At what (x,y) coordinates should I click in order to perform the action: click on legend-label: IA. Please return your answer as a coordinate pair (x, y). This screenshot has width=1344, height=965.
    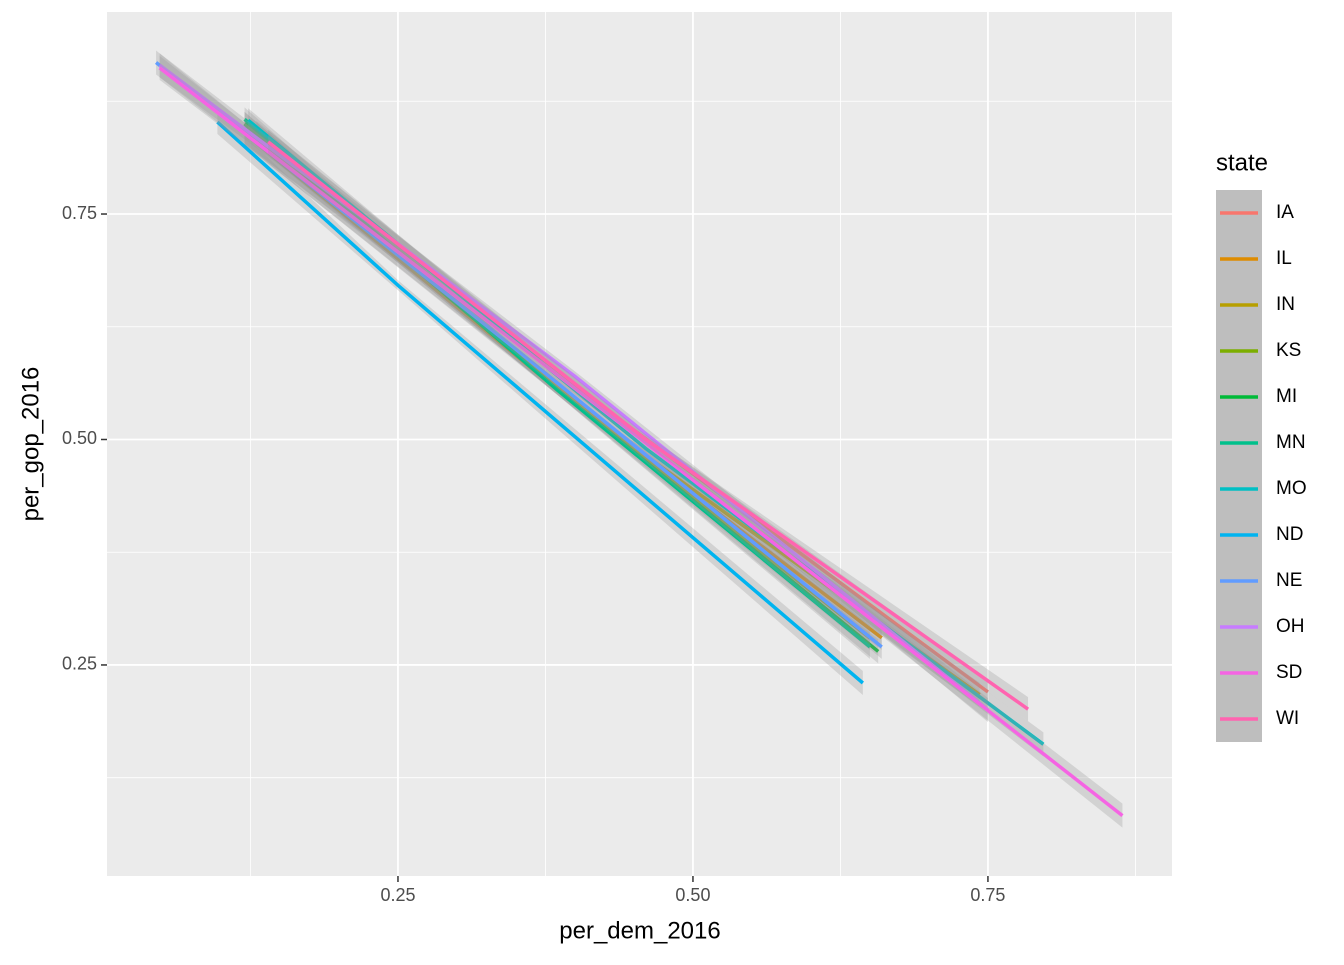
    Looking at the image, I should click on (1285, 212).